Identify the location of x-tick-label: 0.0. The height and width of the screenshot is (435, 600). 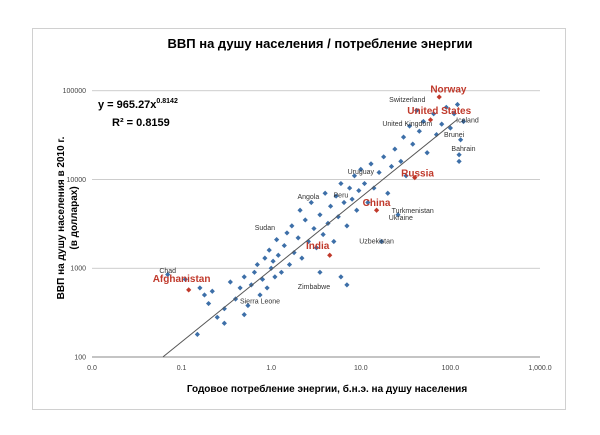
(92, 368).